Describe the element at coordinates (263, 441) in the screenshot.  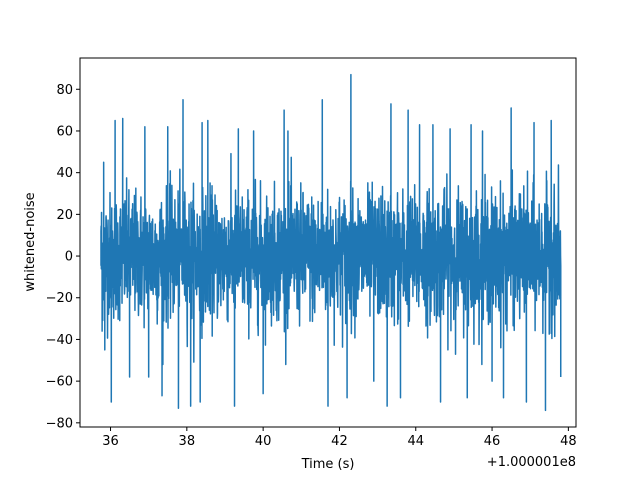
I see `x-tick-label: 40` at that location.